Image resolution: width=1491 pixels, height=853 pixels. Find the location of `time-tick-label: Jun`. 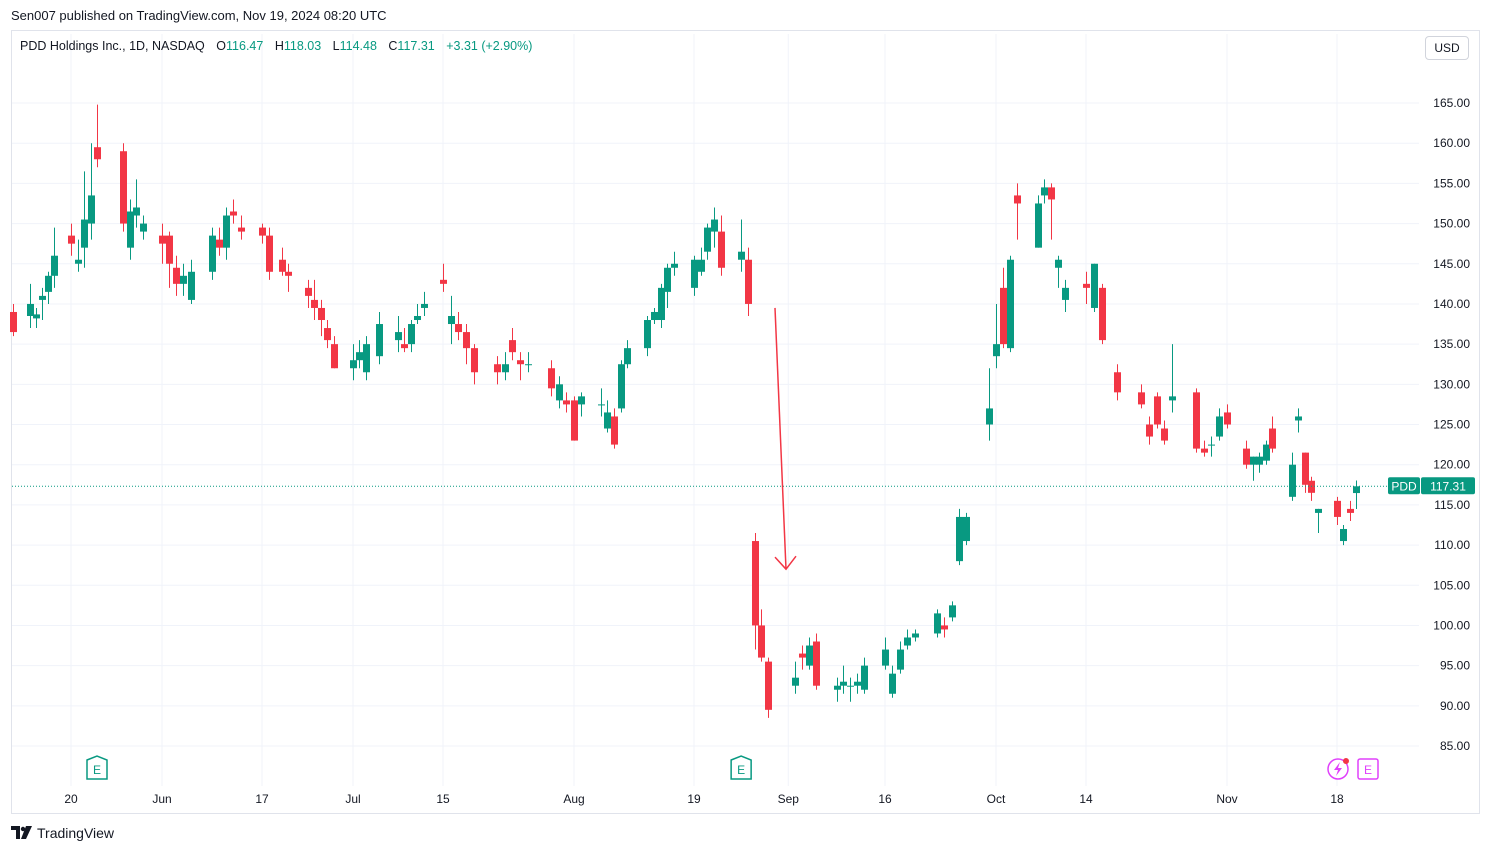

time-tick-label: Jun is located at coordinates (161, 799).